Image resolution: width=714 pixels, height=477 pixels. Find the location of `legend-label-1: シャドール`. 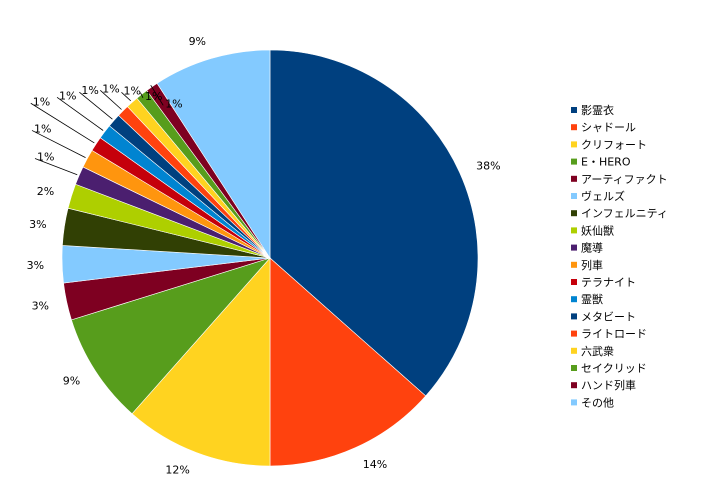

legend-label-1: シャドール is located at coordinates (608, 127).